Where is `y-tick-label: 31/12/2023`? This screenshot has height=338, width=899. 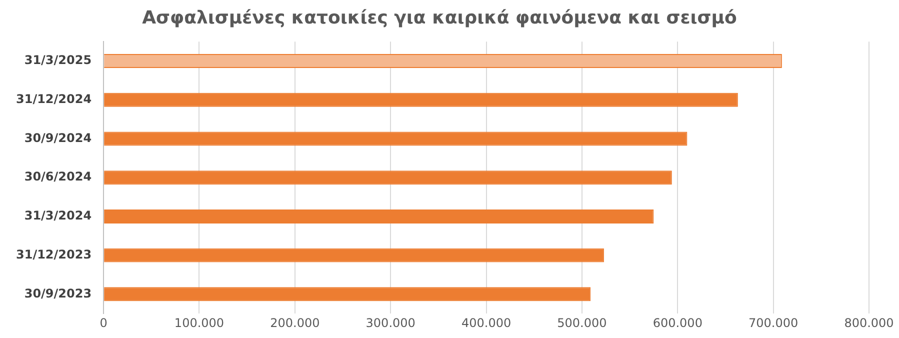
y-tick-label: 31/12/2023 is located at coordinates (54, 254).